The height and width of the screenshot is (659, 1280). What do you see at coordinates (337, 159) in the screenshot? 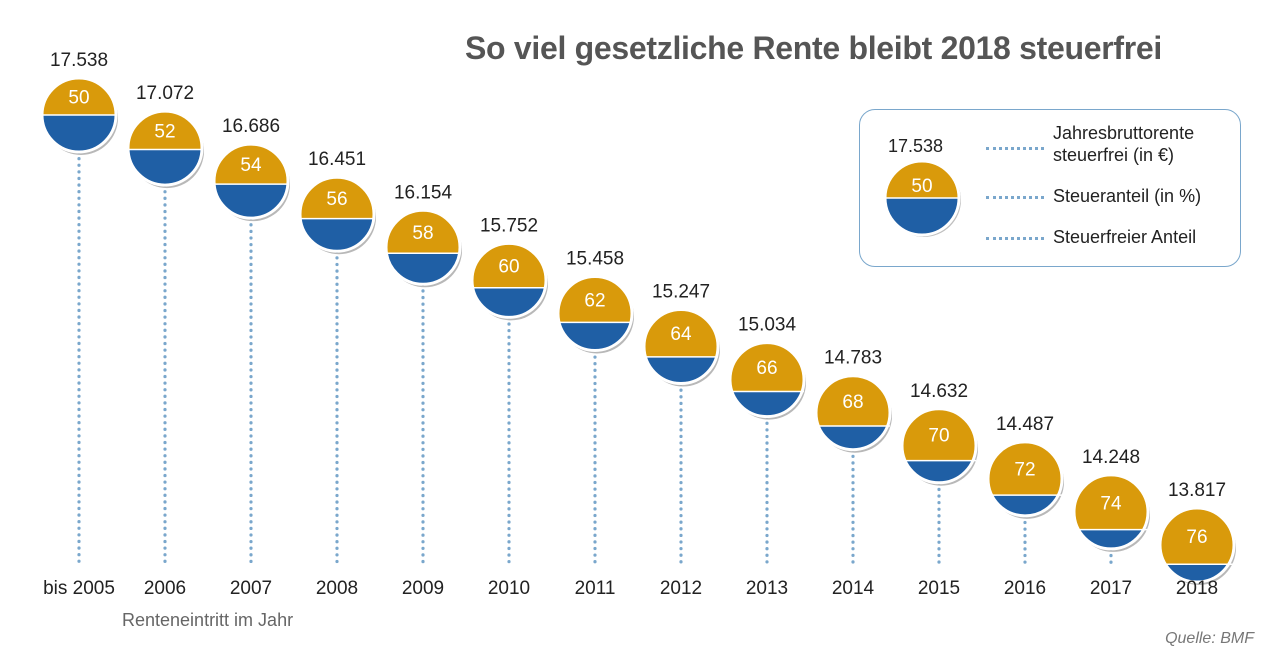
I see `amount-label: 16.451` at bounding box center [337, 159].